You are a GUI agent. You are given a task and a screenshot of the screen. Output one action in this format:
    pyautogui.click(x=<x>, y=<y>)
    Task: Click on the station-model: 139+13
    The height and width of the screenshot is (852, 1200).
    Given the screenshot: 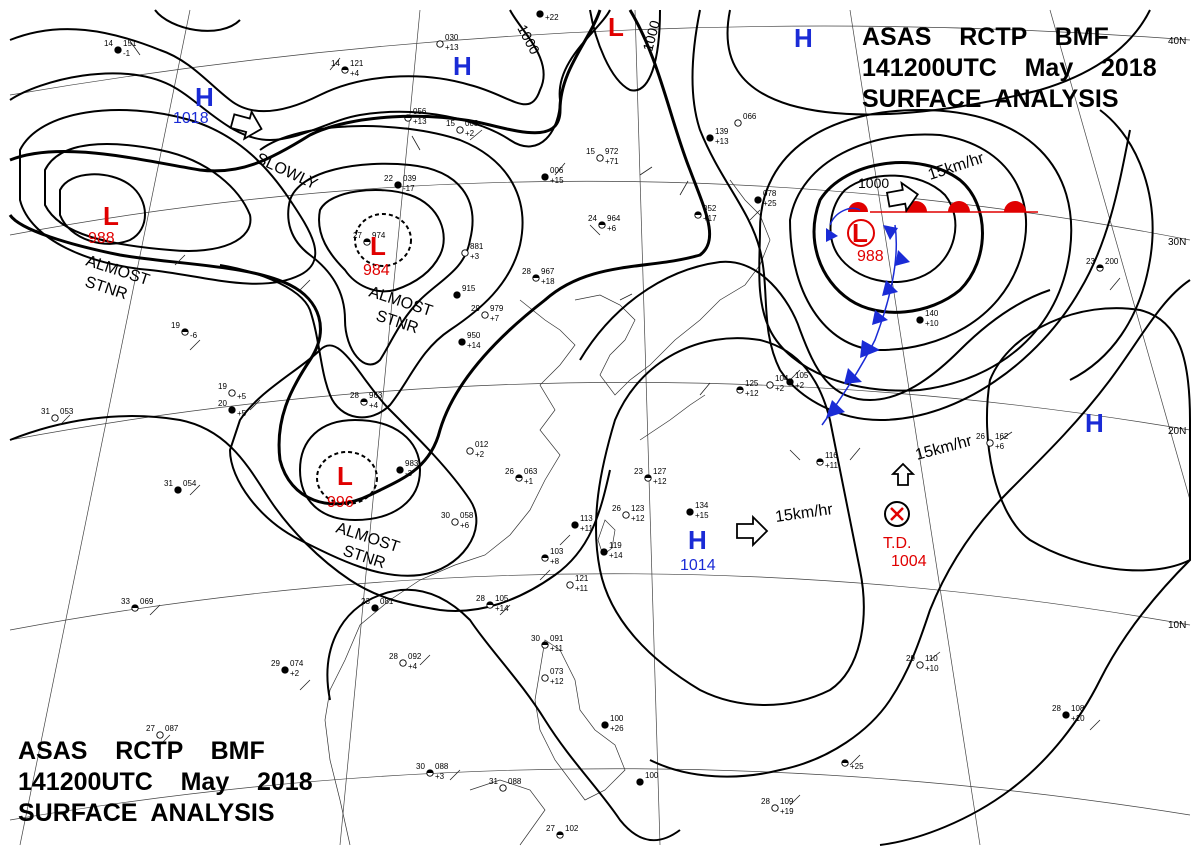 What is the action you would take?
    pyautogui.click(x=717, y=136)
    